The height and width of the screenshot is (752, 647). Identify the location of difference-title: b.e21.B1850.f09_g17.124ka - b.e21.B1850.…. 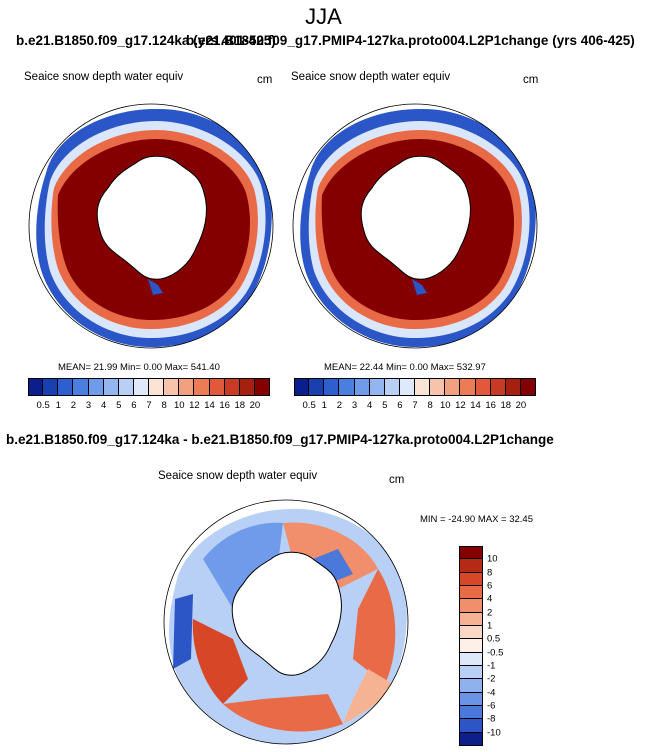
(280, 439).